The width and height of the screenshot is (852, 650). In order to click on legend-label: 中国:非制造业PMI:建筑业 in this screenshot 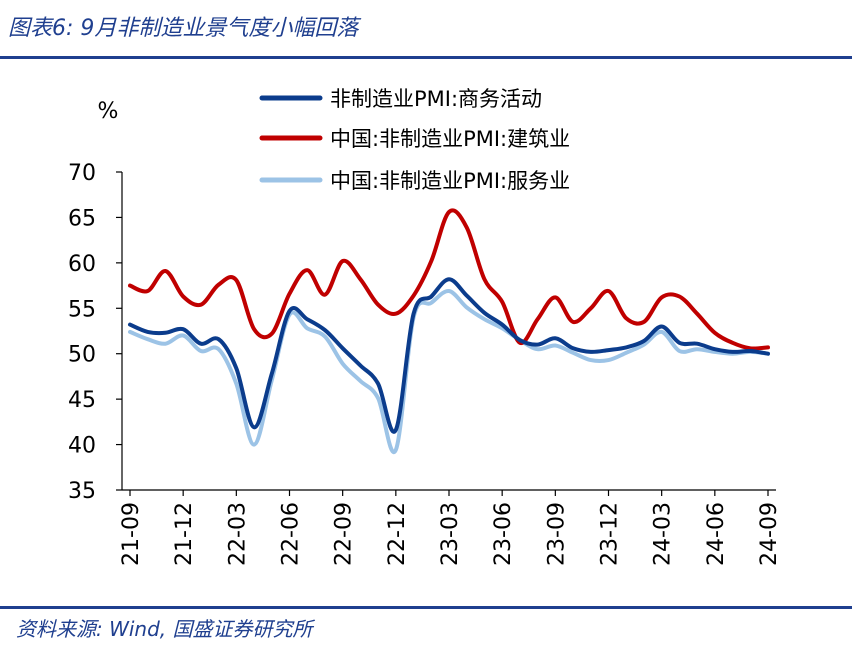, I will do `click(450, 139)`.